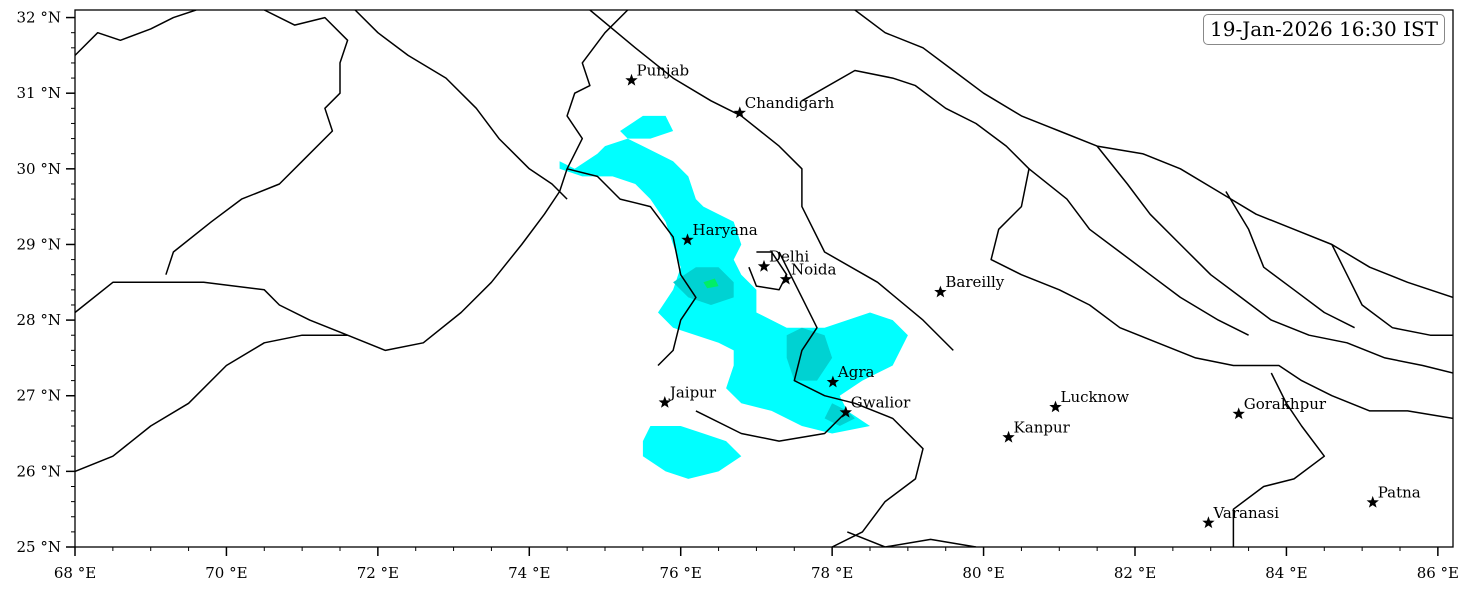 This screenshot has height=591, width=1471. Describe the element at coordinates (1286, 573) in the screenshot. I see `x-tick-label: 84 °E` at that location.